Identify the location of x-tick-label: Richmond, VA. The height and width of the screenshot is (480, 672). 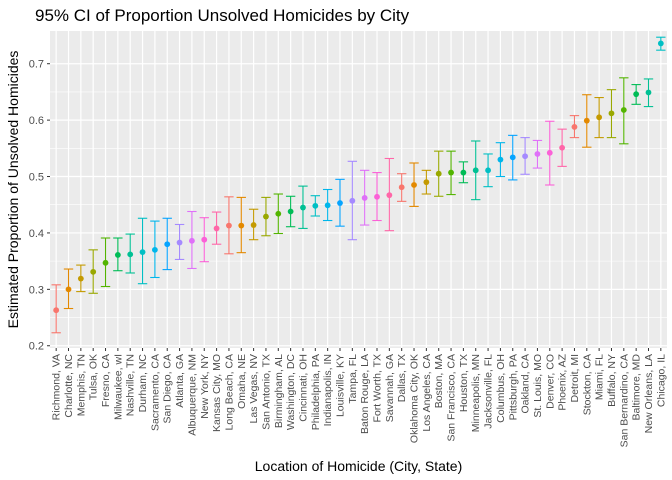
(57, 387).